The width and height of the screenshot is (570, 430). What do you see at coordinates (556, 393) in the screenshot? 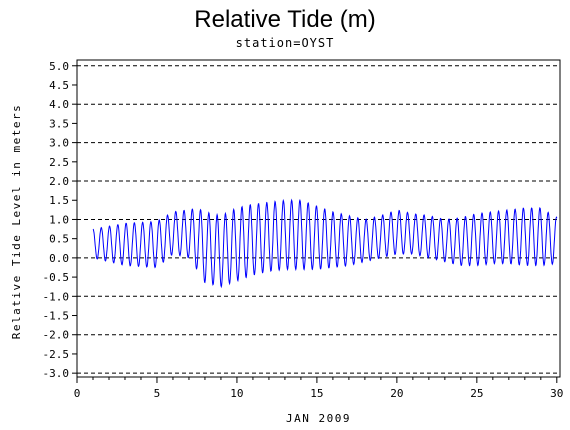
I see `x-tick-label: 30` at bounding box center [556, 393].